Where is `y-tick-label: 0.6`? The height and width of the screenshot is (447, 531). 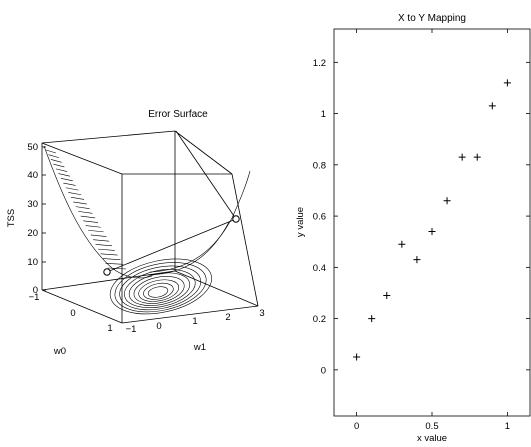 y-tick-label: 0.6 is located at coordinates (319, 217).